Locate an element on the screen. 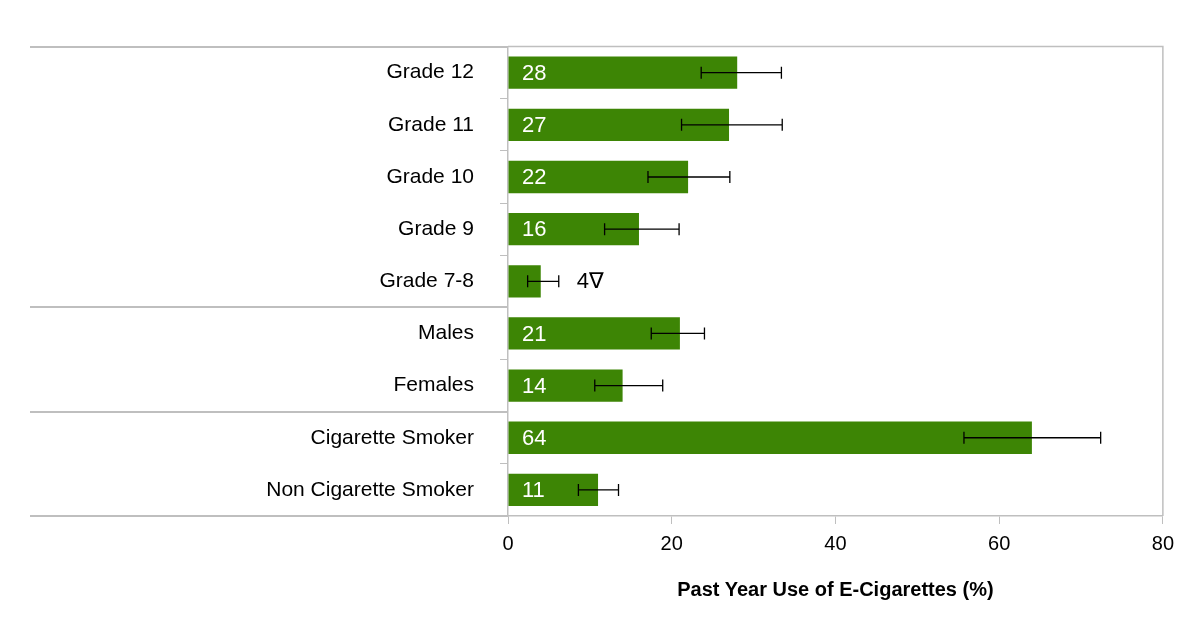  y-tick-label: Males is located at coordinates (445, 332).